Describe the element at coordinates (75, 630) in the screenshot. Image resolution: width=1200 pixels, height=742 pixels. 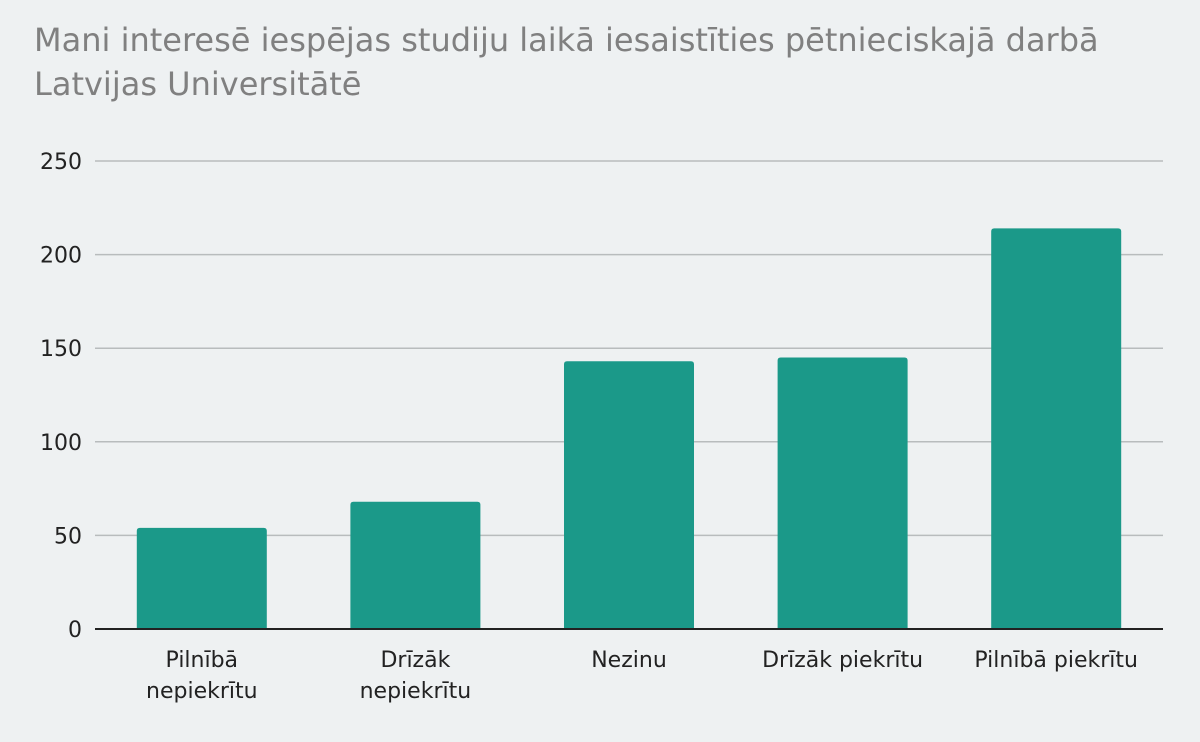
I see `y-tick-label-0: 0` at that location.